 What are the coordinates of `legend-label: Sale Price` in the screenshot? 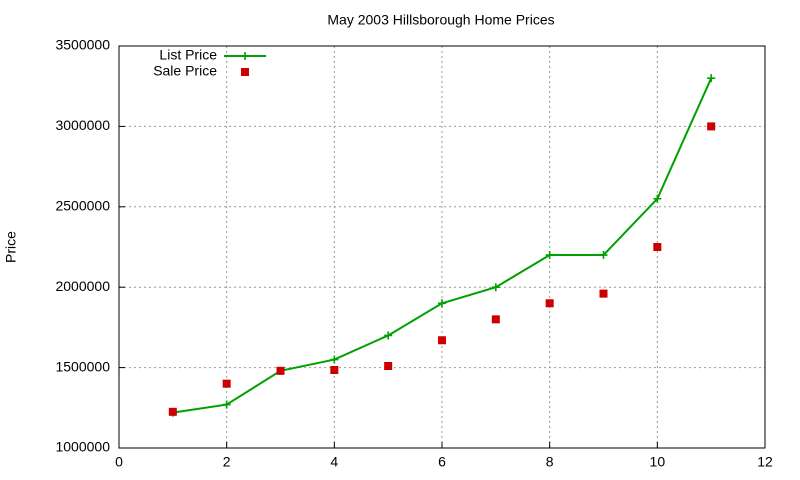 It's located at (185, 71).